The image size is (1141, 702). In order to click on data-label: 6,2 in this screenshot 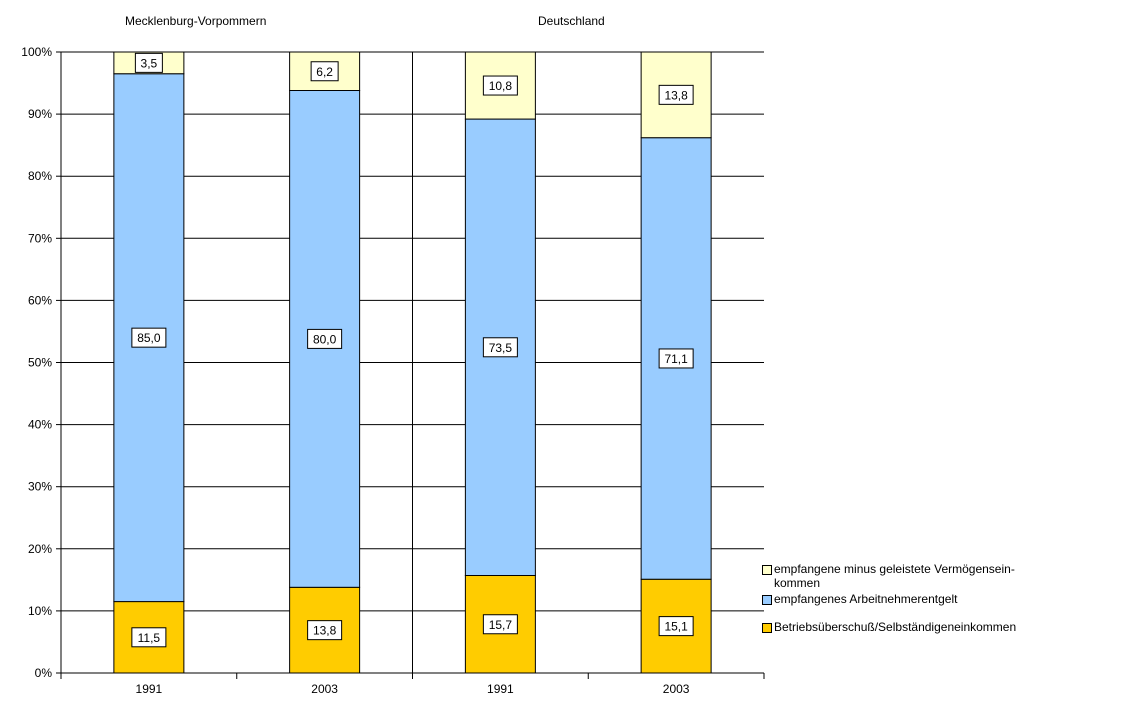, I will do `click(324, 72)`.